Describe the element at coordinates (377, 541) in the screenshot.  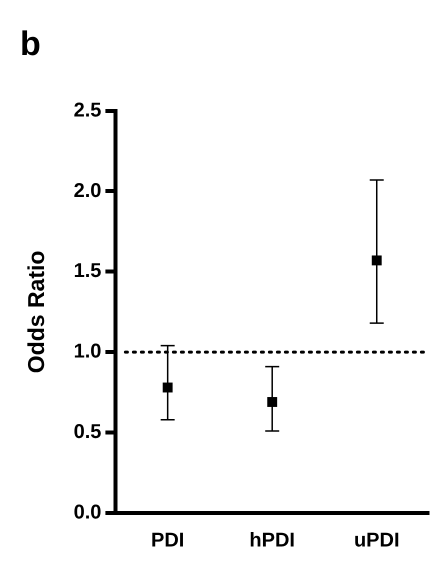
I see `x-tick-label: uPDI` at that location.